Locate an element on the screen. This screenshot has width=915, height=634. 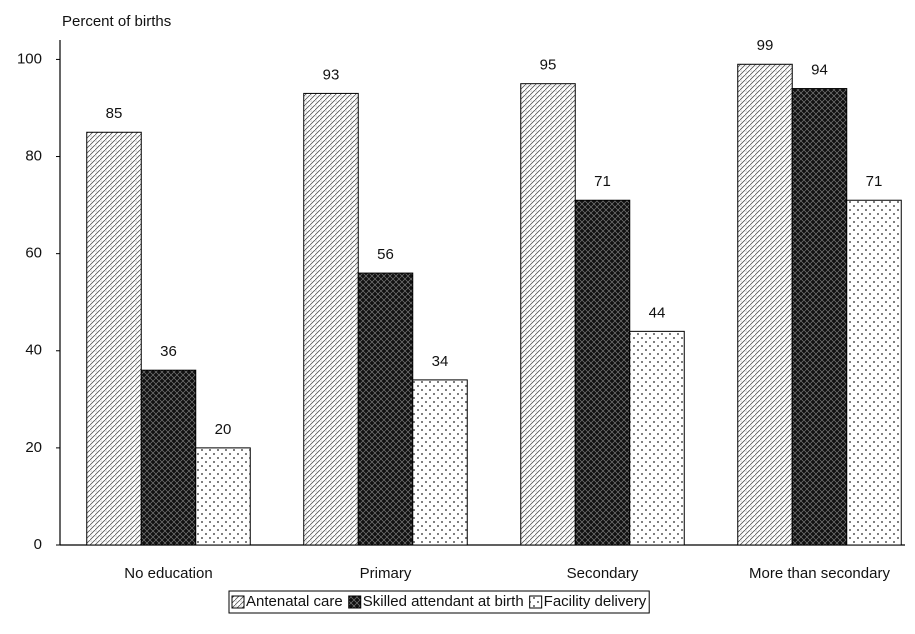
value-label: 56 is located at coordinates (385, 254).